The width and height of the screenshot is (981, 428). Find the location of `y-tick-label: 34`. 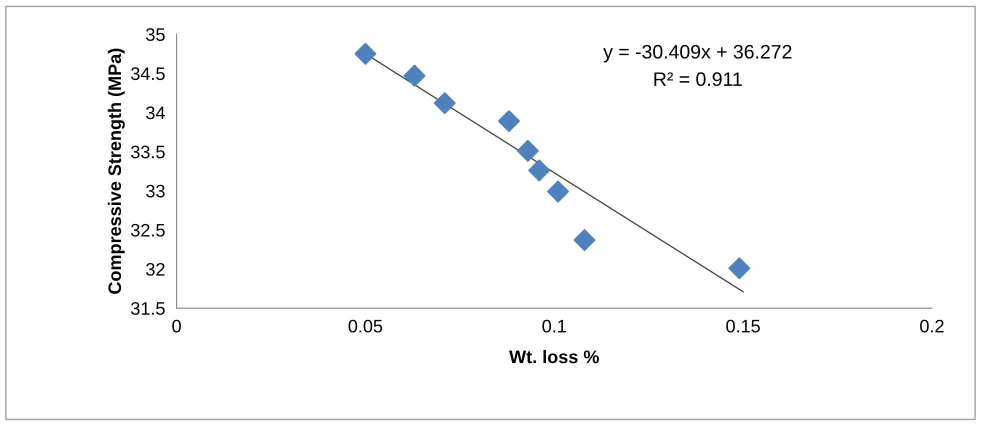

y-tick-label: 34 is located at coordinates (155, 113).